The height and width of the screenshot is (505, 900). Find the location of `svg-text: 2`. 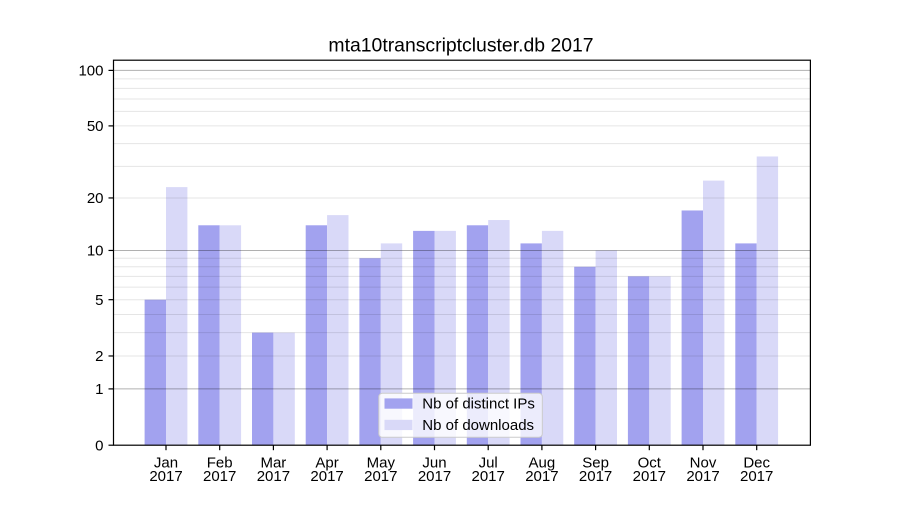

svg-text: 2 is located at coordinates (99, 356).